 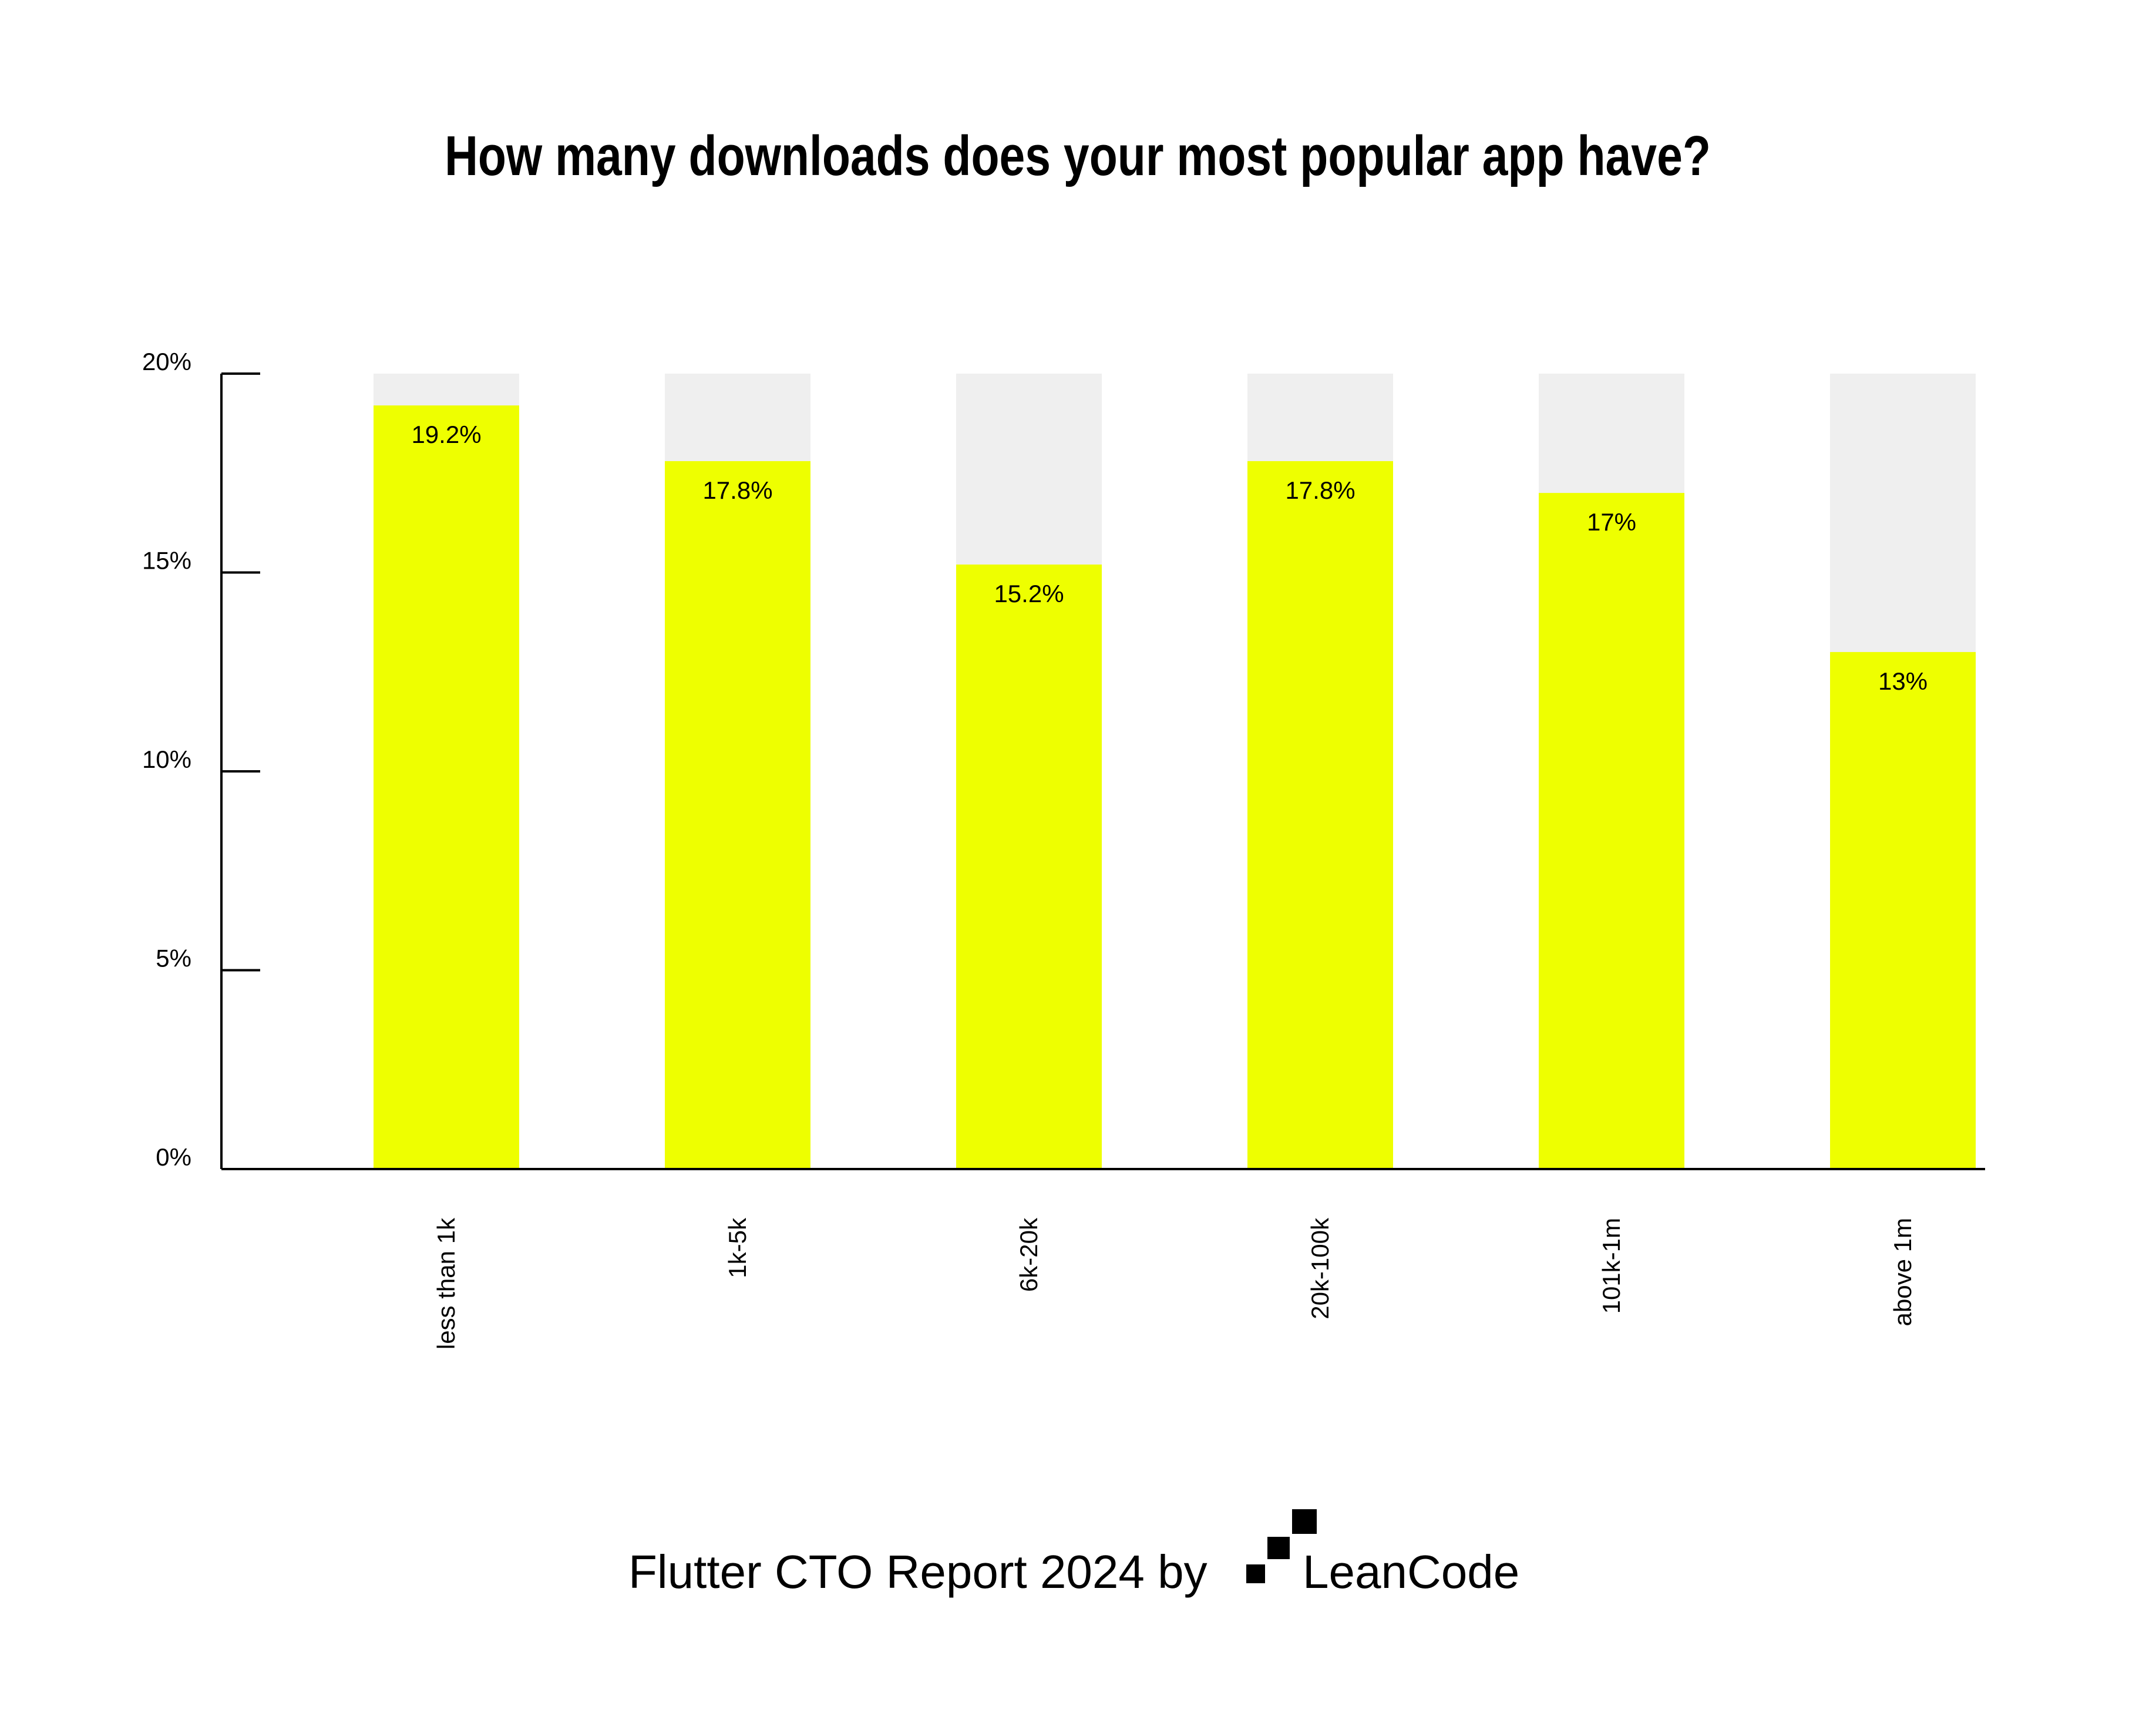 What do you see at coordinates (446, 434) in the screenshot?
I see `data-label: 19.2%` at bounding box center [446, 434].